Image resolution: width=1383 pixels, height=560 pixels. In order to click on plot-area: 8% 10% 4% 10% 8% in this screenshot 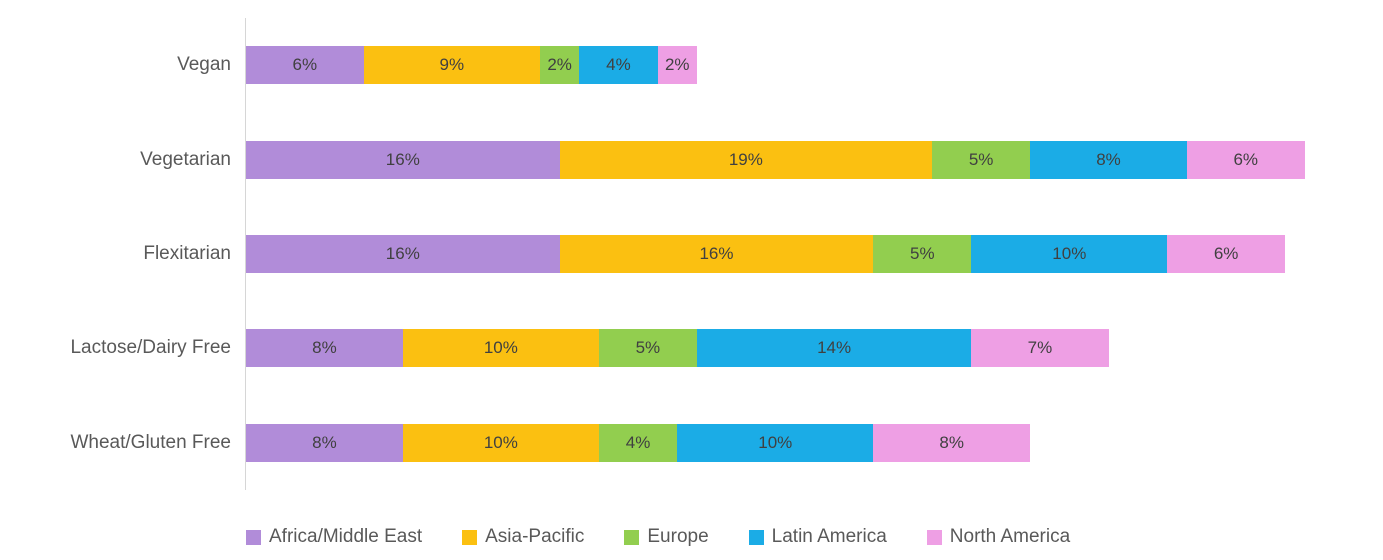, I will do `click(814, 443)`.